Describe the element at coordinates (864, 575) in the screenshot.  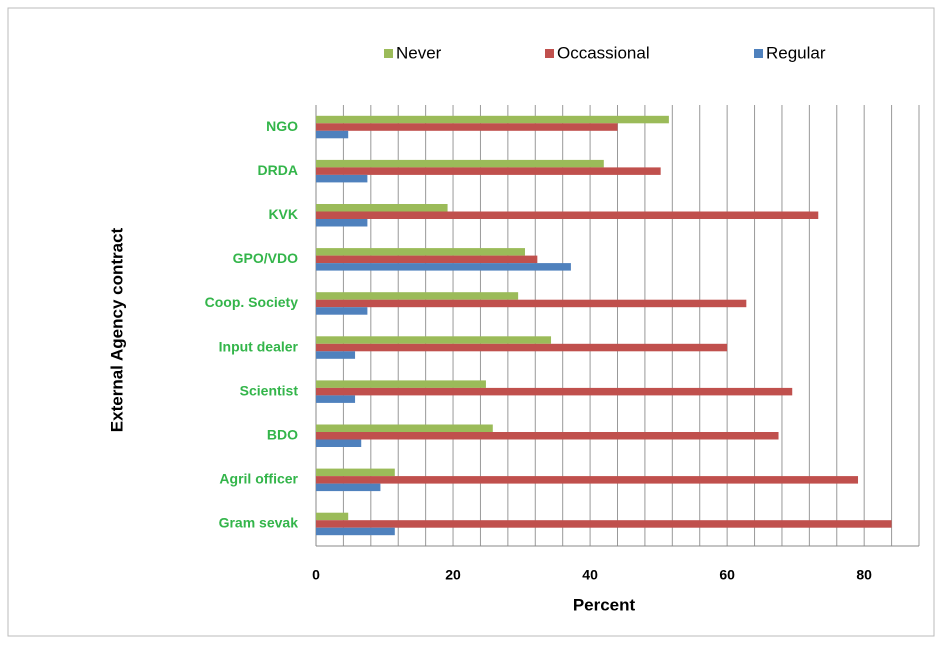
I see `x-tick-label: 80` at that location.